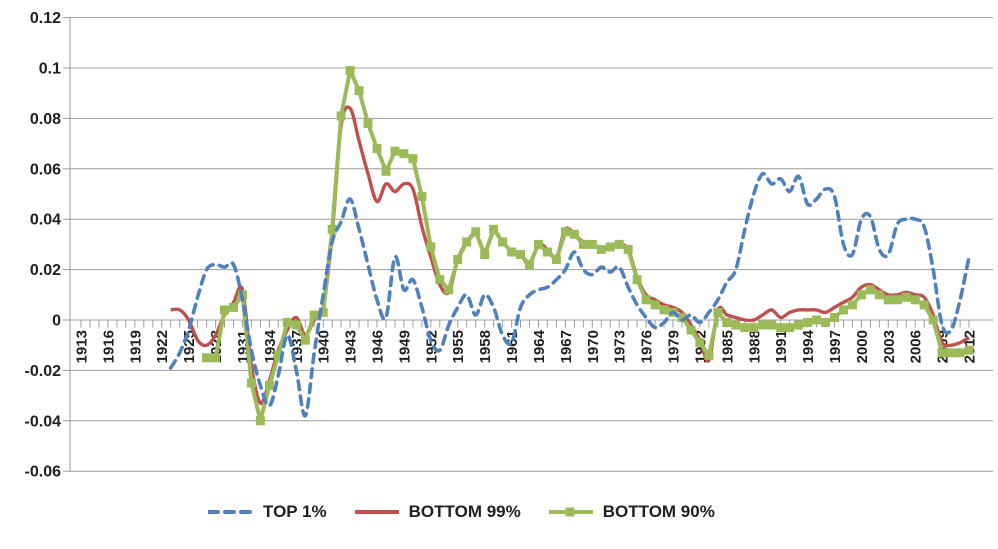  Describe the element at coordinates (295, 511) in the screenshot. I see `legend-label: TOP 1%` at that location.